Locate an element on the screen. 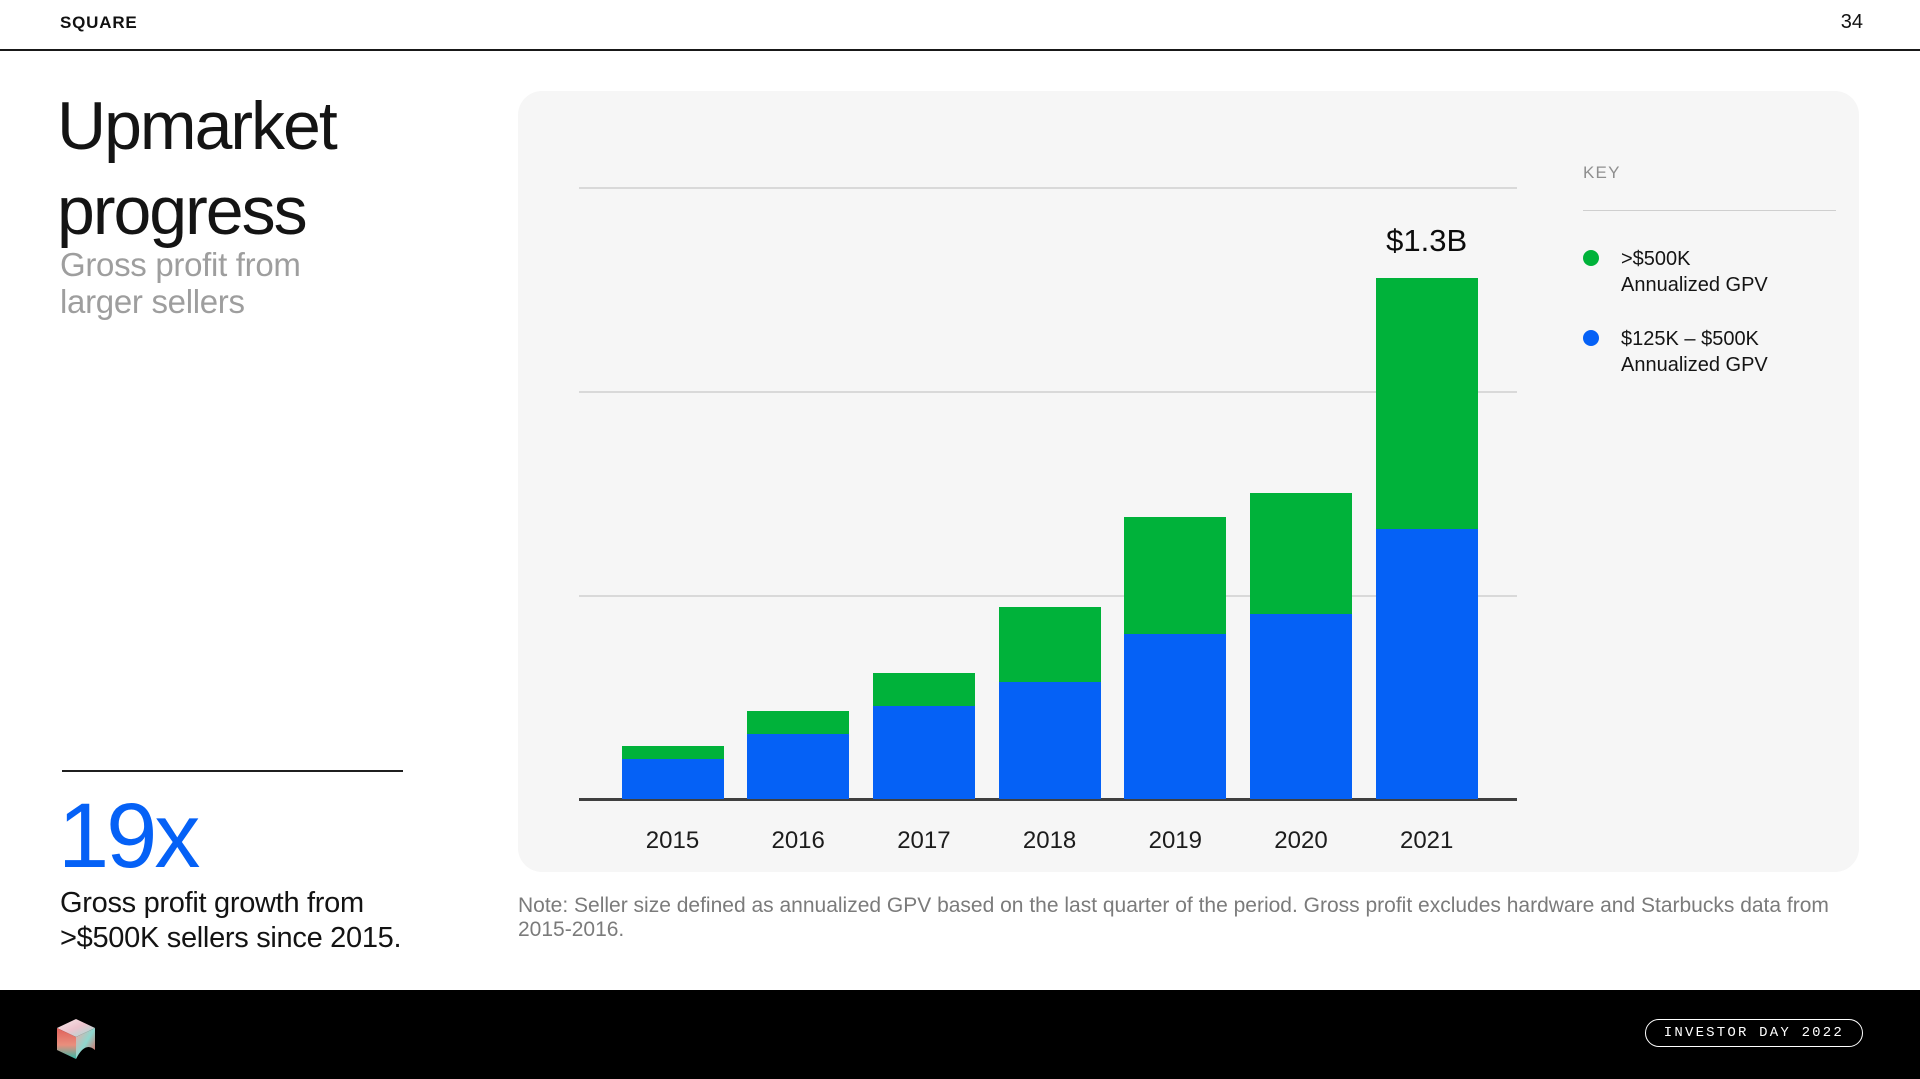  x-tick-label-2016: 2016 is located at coordinates (798, 840).